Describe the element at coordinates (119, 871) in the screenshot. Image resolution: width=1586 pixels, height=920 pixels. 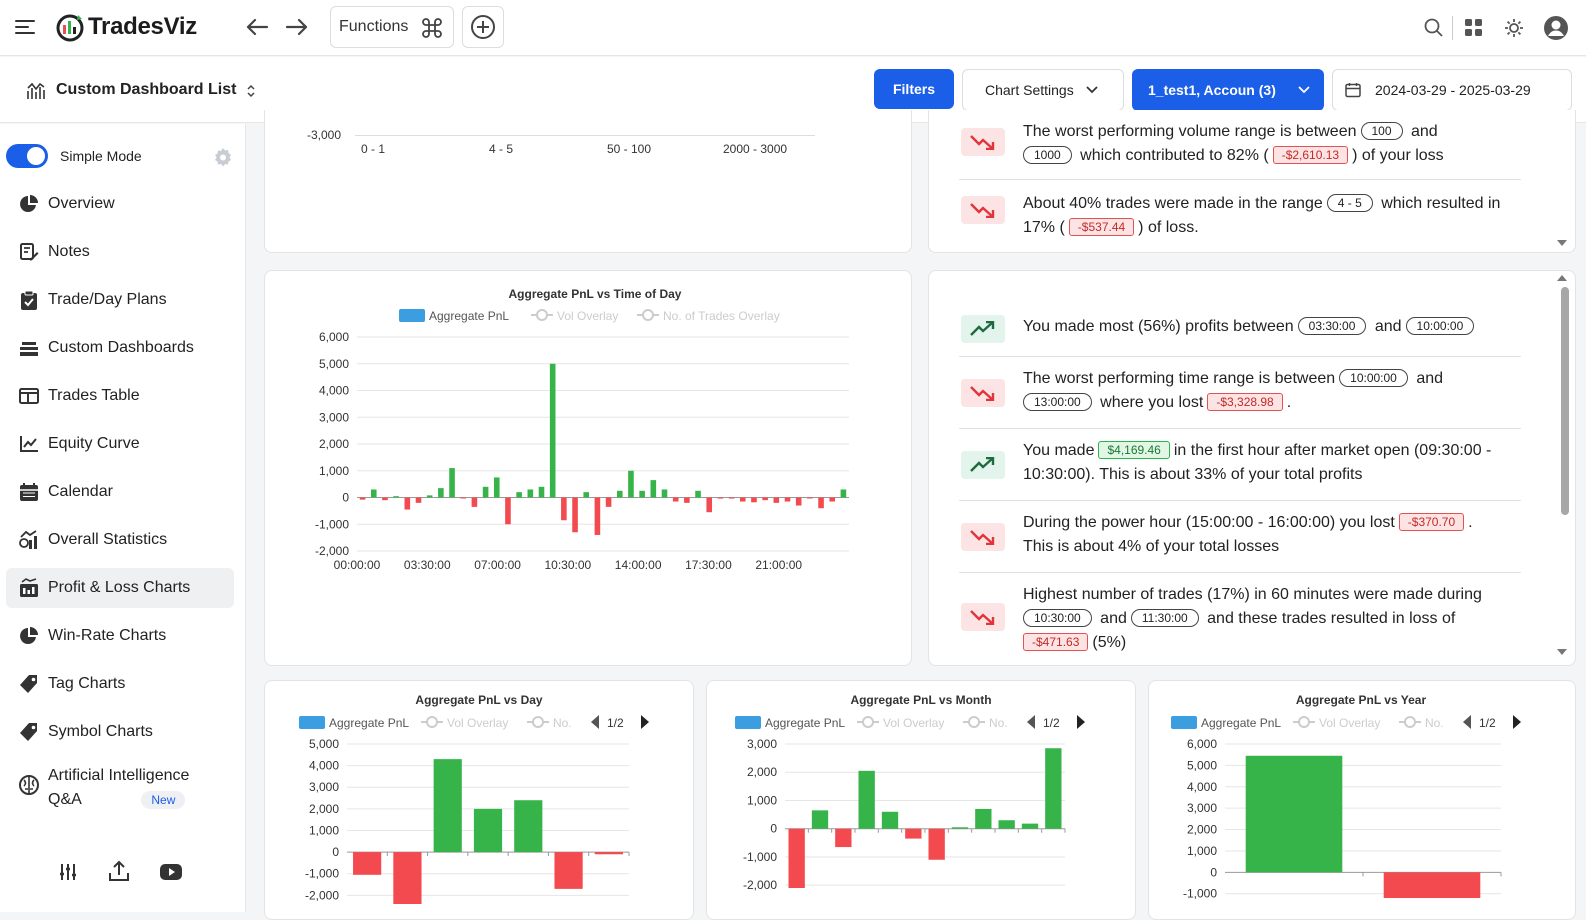
I see `upload-icon` at that location.